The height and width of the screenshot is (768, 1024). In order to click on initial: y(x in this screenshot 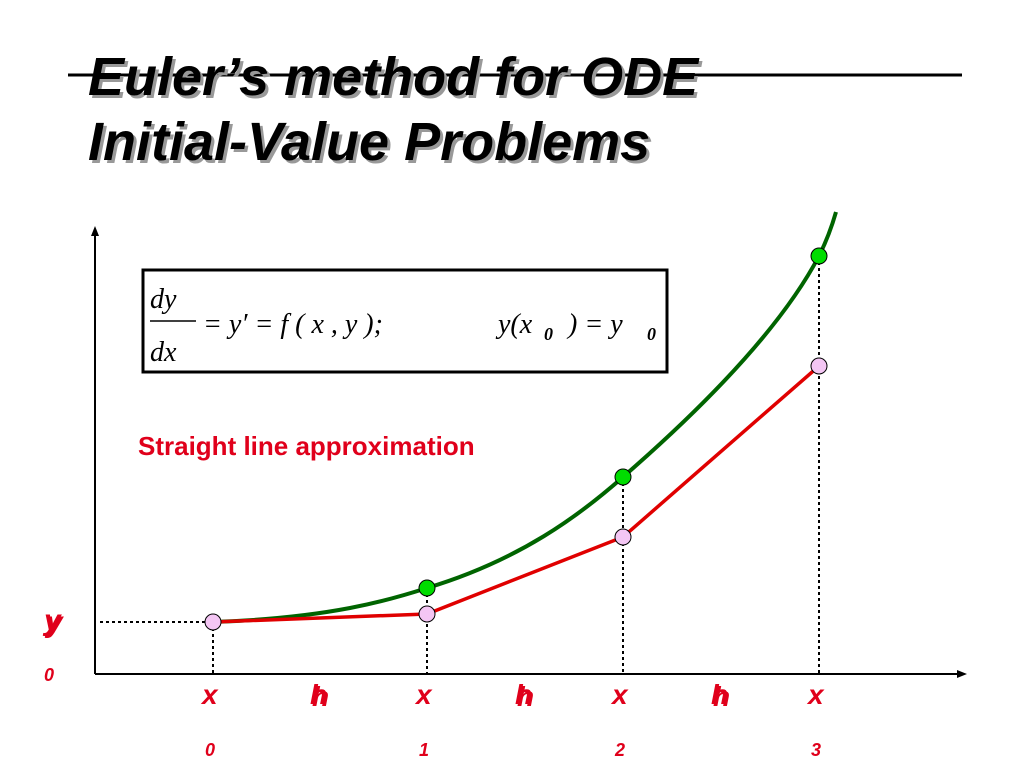, I will do `click(514, 324)`.